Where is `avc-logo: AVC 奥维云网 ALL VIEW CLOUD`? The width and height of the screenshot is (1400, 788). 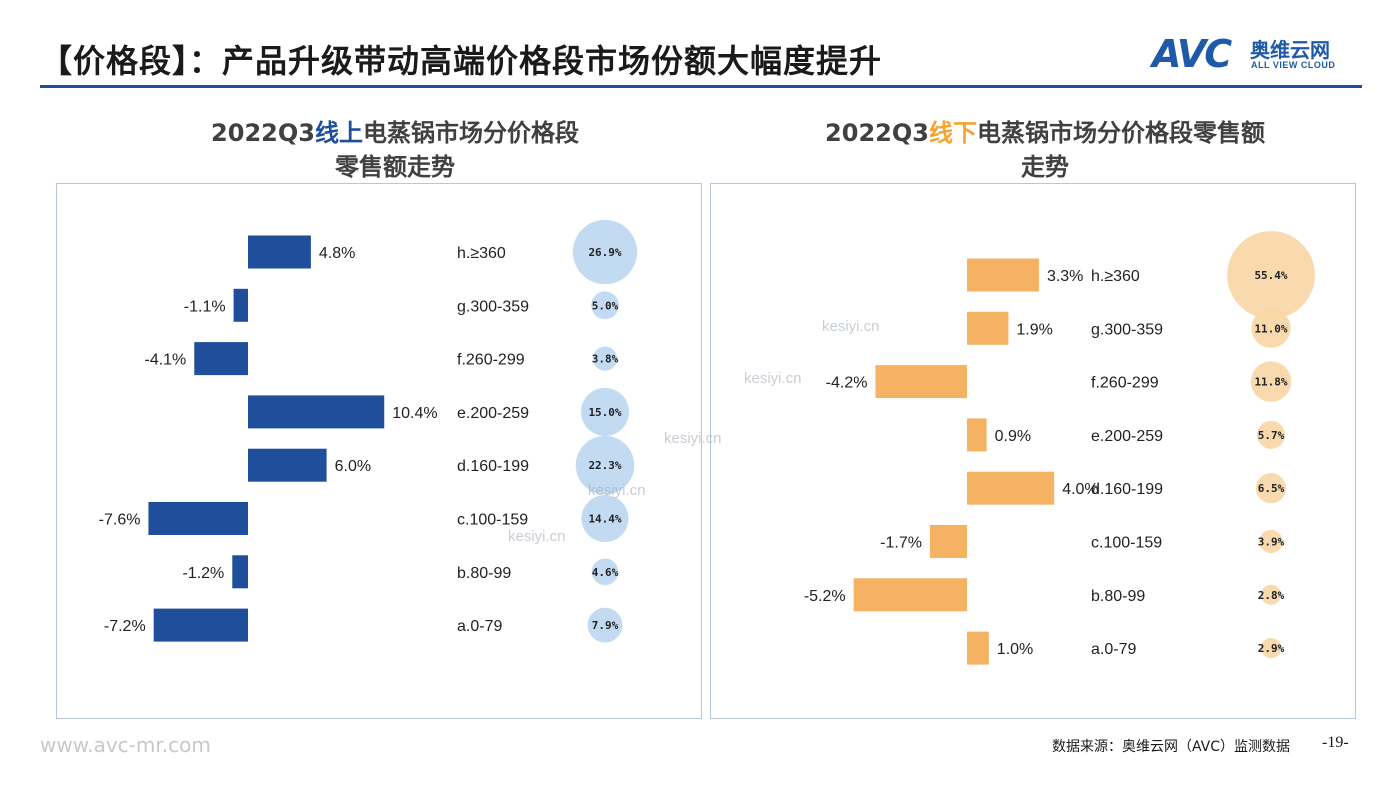 avc-logo: AVC 奥维云网 ALL VIEW CLOUD is located at coordinates (1262, 54).